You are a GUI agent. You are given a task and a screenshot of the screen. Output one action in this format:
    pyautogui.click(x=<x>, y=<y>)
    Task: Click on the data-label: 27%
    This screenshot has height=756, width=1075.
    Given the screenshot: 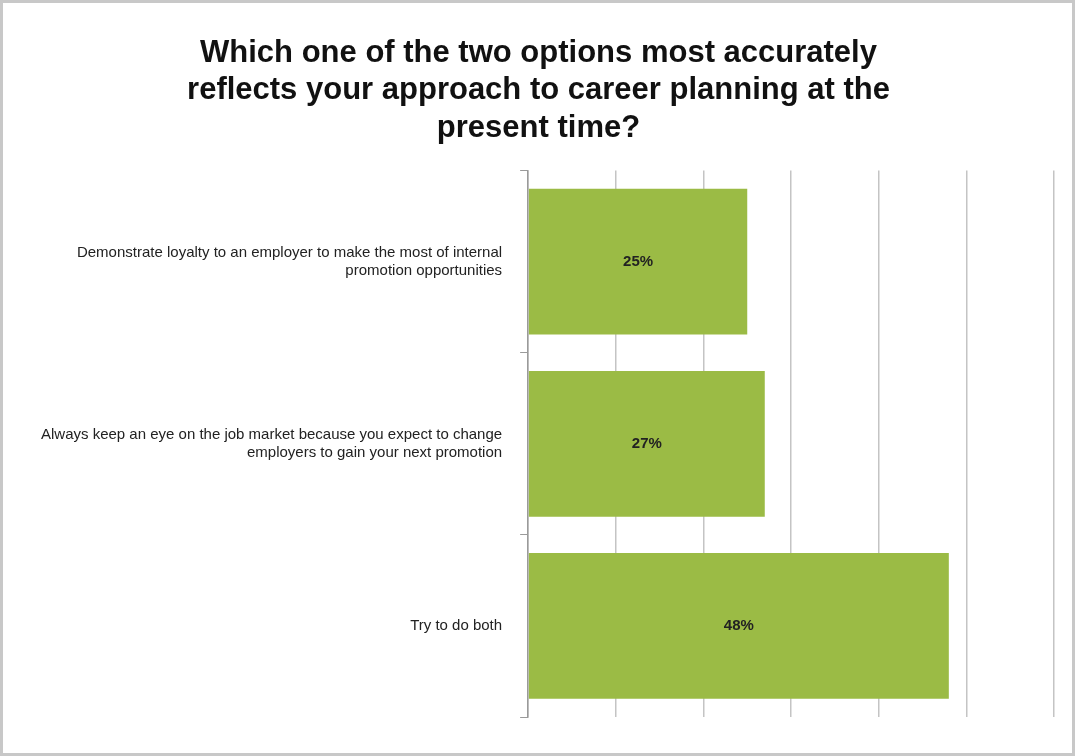 What is the action you would take?
    pyautogui.click(x=646, y=442)
    